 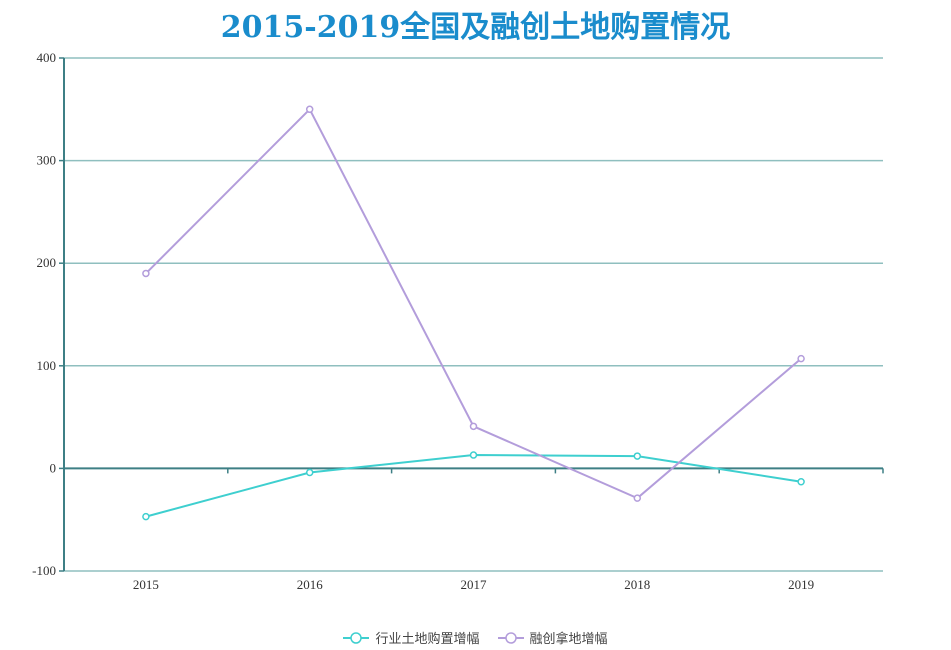 I want to click on legend-item-0: 行业土地购置增幅, so click(x=411, y=637).